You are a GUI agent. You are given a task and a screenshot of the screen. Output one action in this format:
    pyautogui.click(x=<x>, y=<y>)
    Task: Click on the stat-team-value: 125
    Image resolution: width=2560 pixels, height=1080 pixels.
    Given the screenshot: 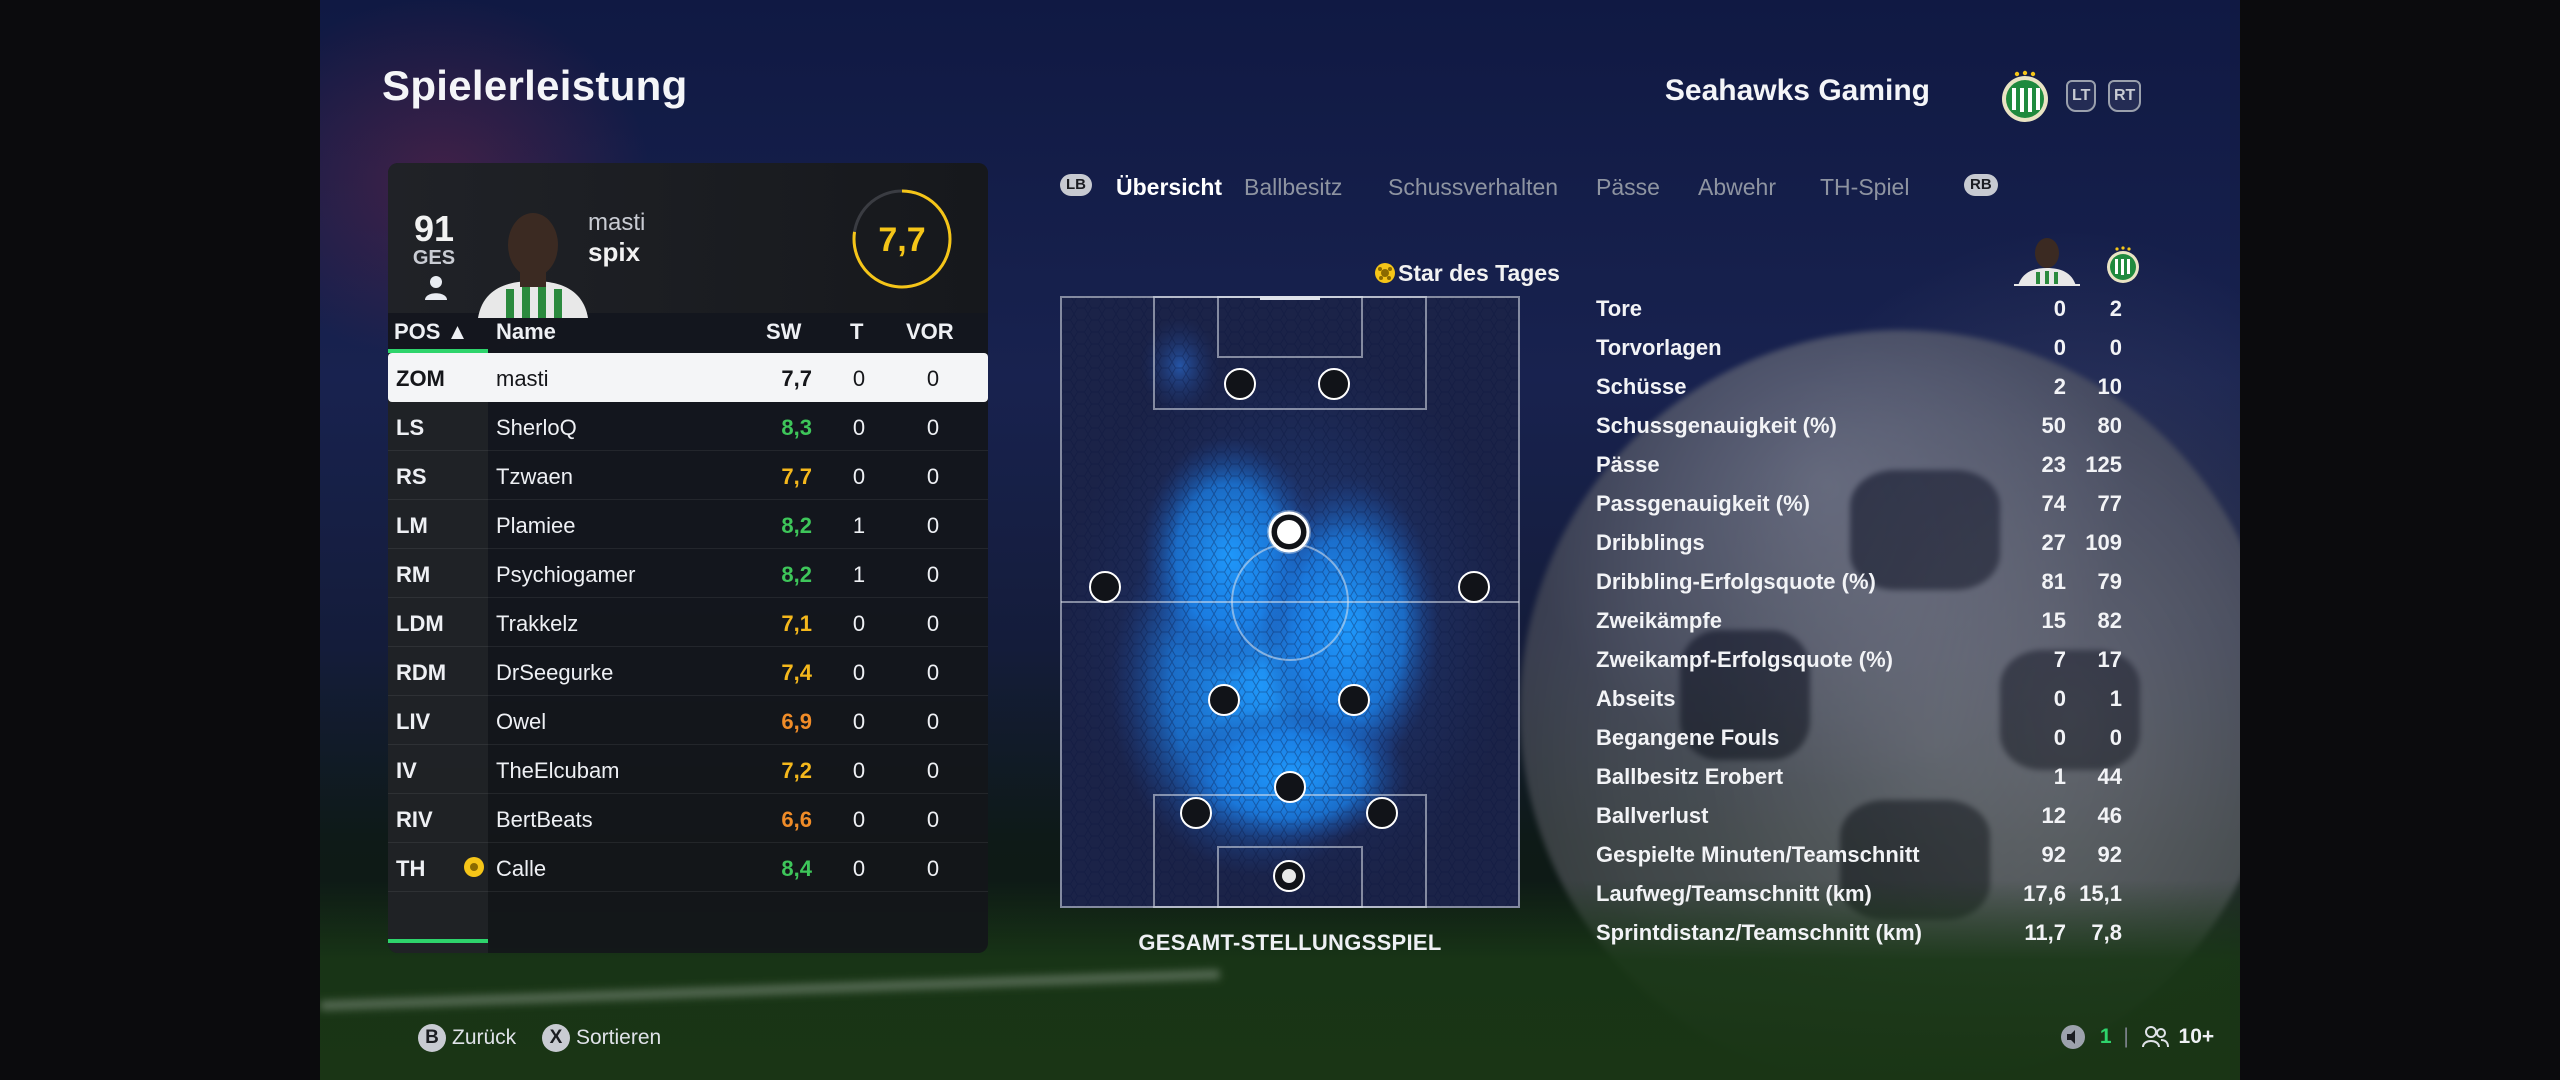 What is the action you would take?
    pyautogui.click(x=2103, y=464)
    